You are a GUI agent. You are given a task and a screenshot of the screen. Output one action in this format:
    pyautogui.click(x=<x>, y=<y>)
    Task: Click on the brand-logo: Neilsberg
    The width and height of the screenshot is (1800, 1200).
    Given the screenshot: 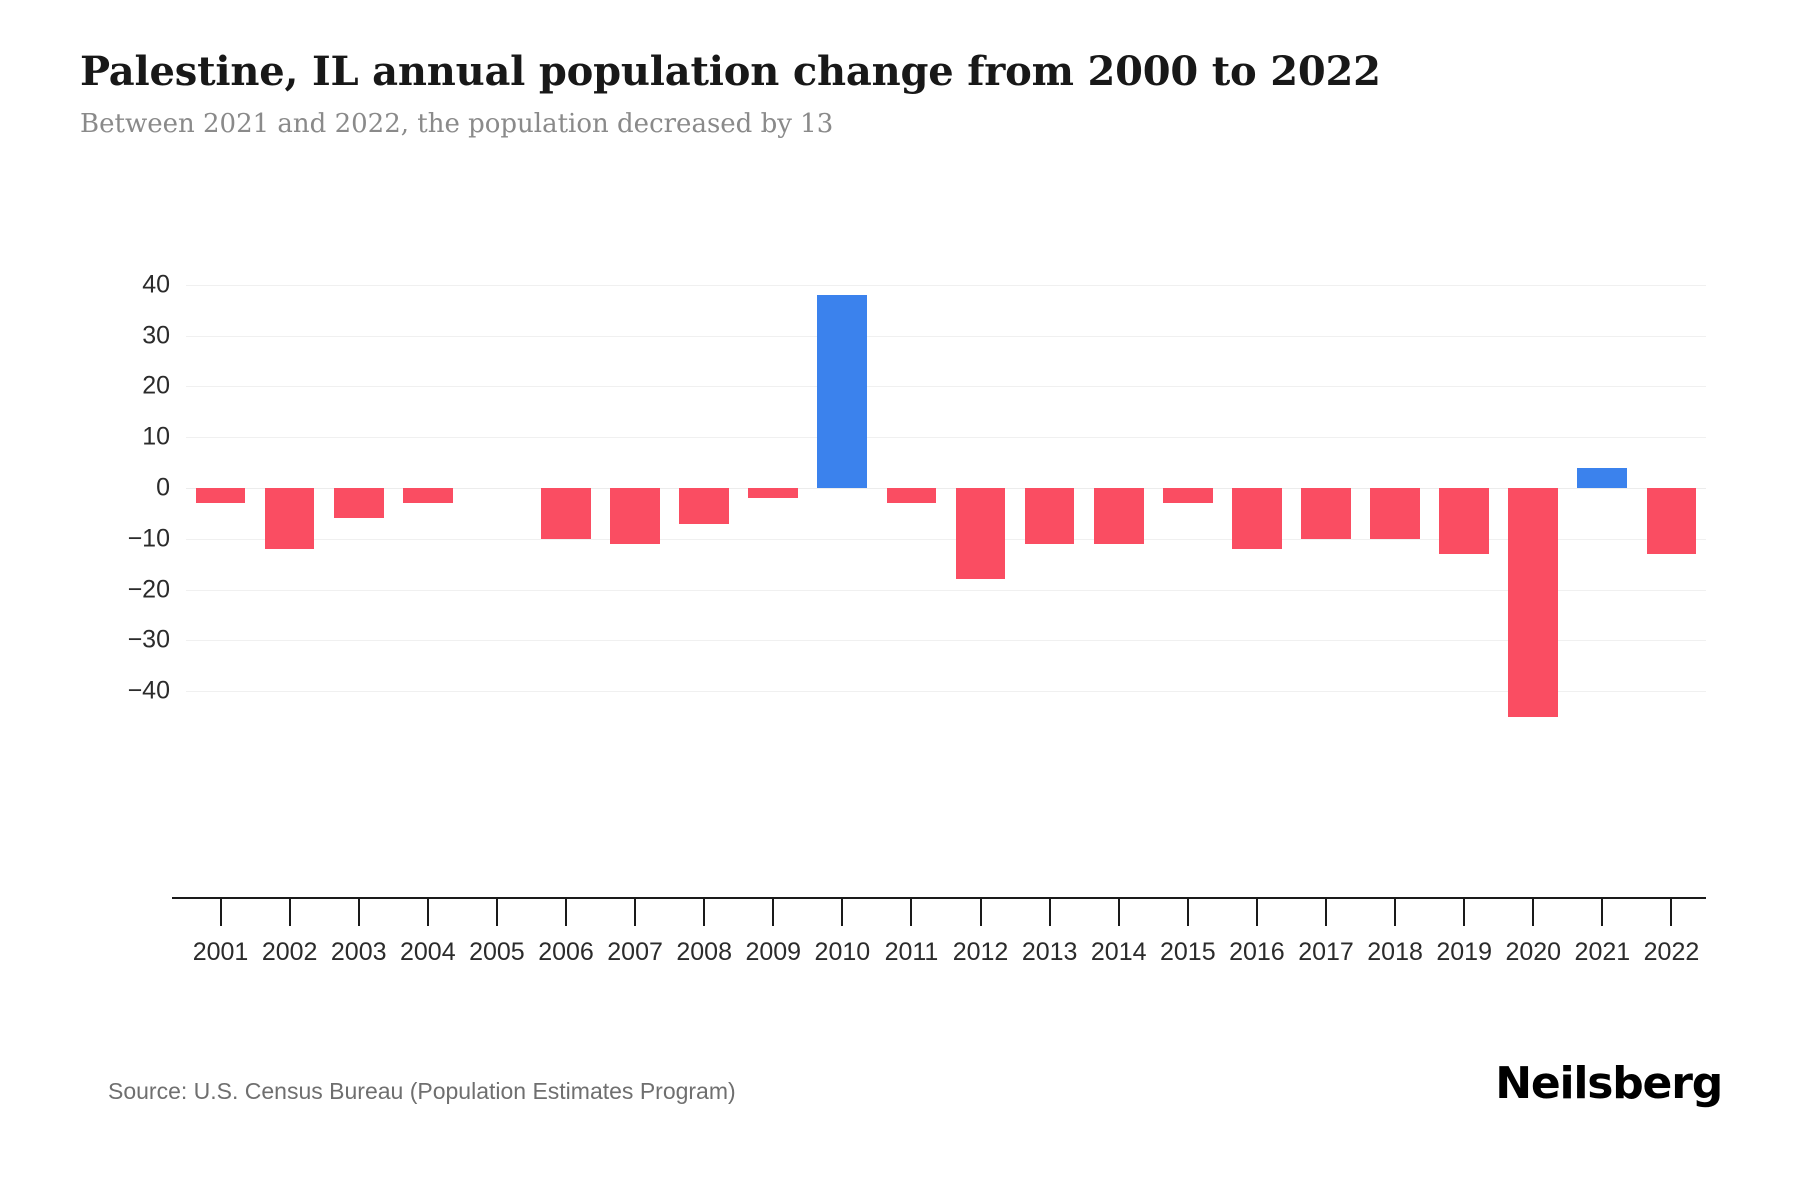 What is the action you would take?
    pyautogui.click(x=1609, y=1083)
    